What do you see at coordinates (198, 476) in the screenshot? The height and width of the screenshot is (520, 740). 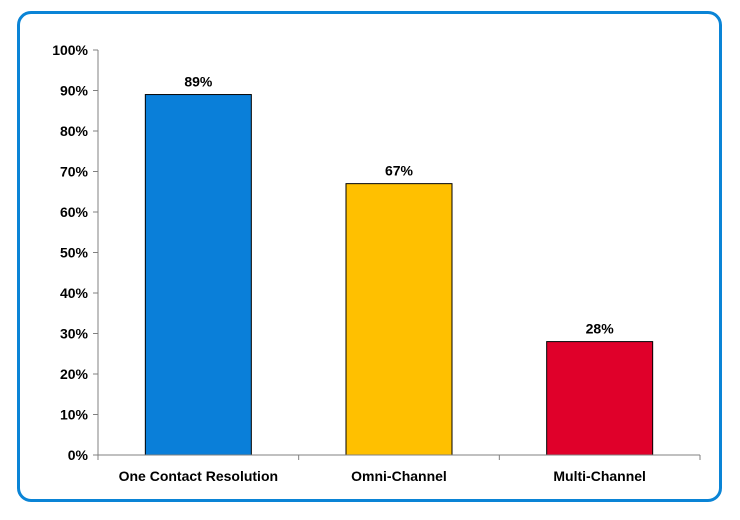 I see `x-category-label: One Contact Resolution` at bounding box center [198, 476].